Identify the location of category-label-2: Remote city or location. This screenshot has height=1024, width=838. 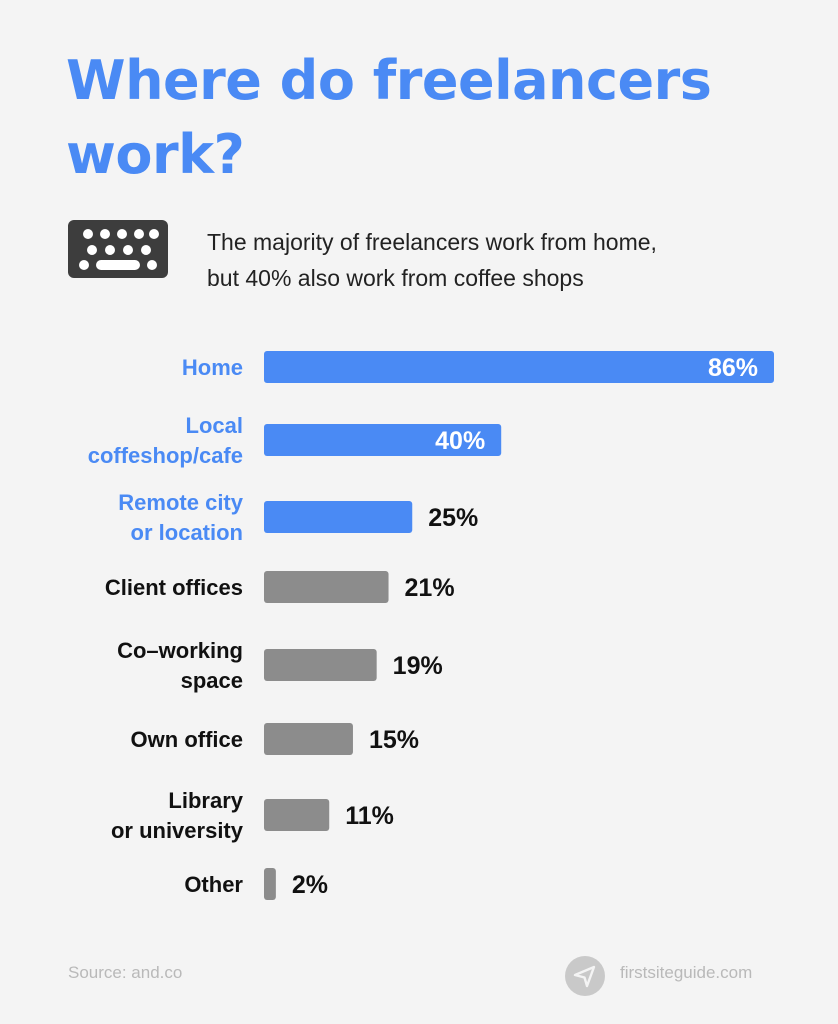
(180, 517).